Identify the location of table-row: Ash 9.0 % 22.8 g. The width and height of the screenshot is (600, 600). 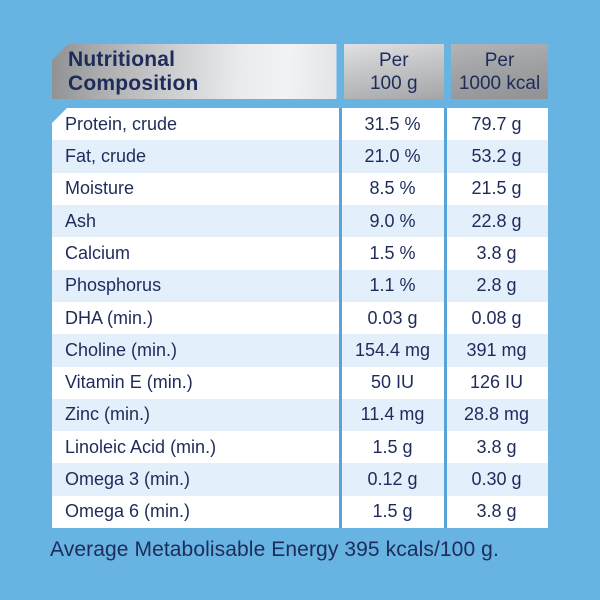
(300, 221).